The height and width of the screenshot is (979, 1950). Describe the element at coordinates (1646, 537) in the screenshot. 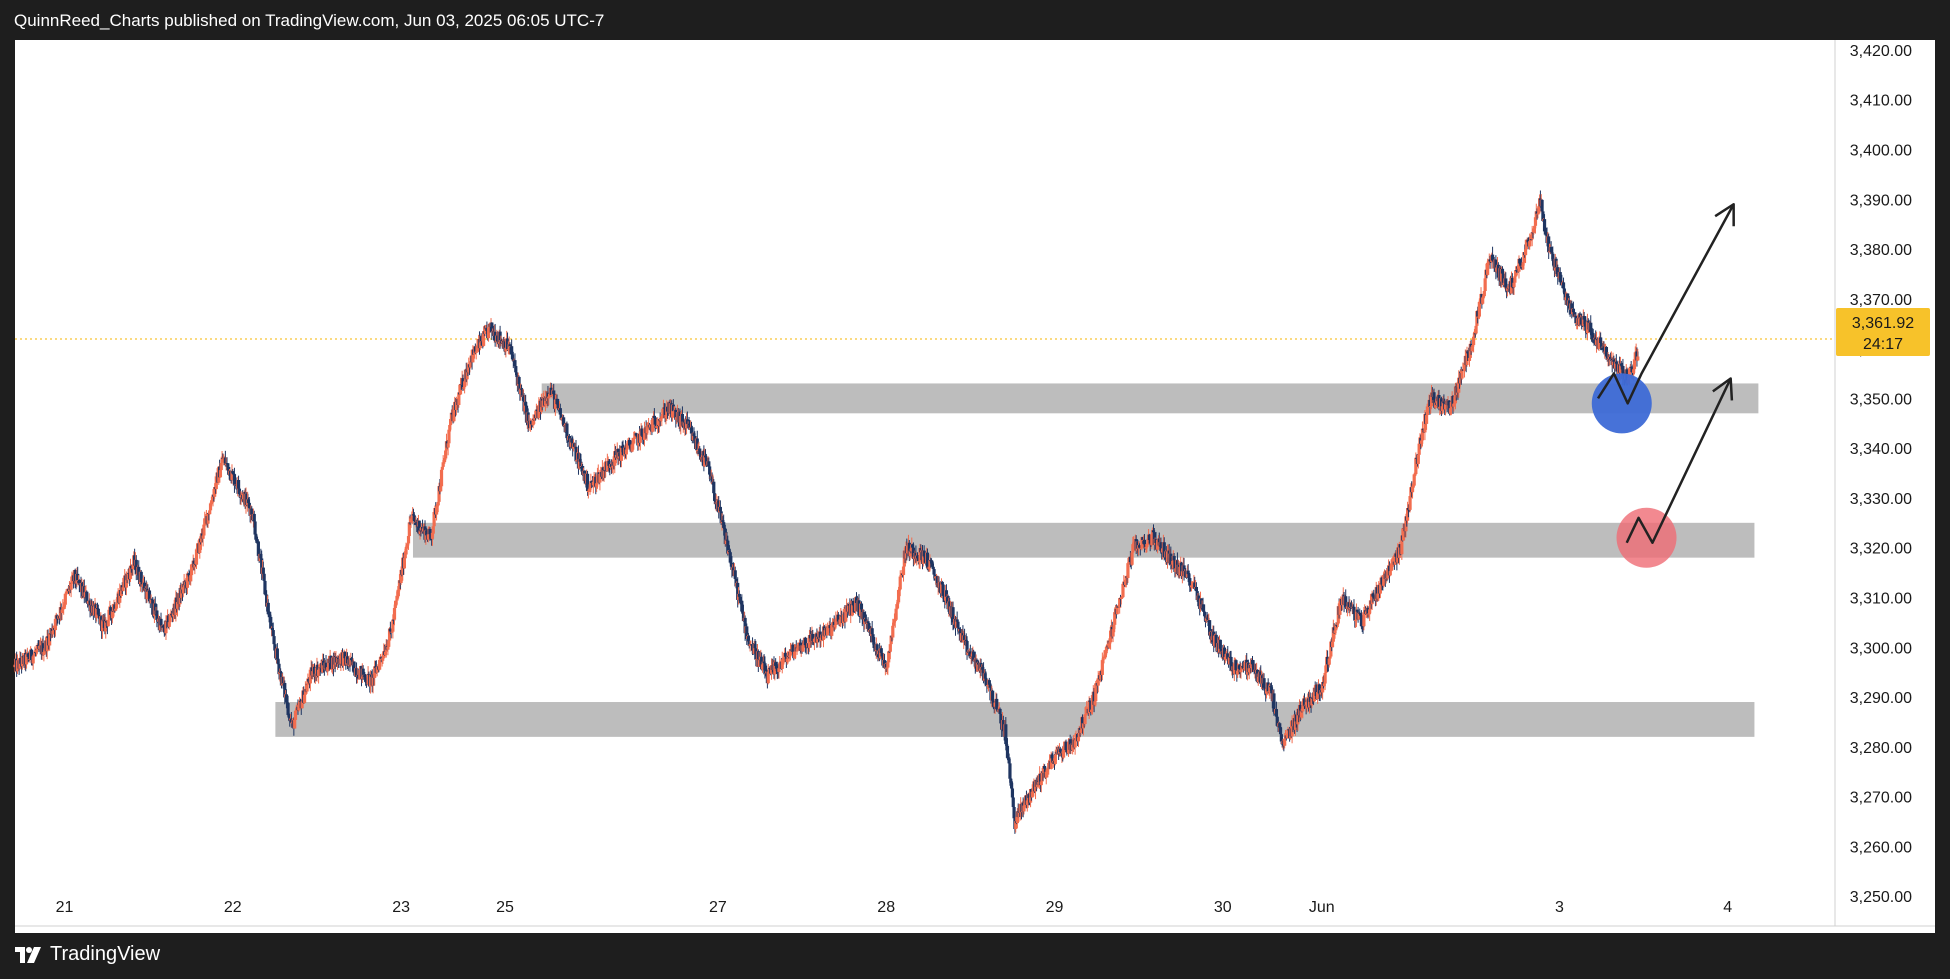

I see `red-marker-circle` at that location.